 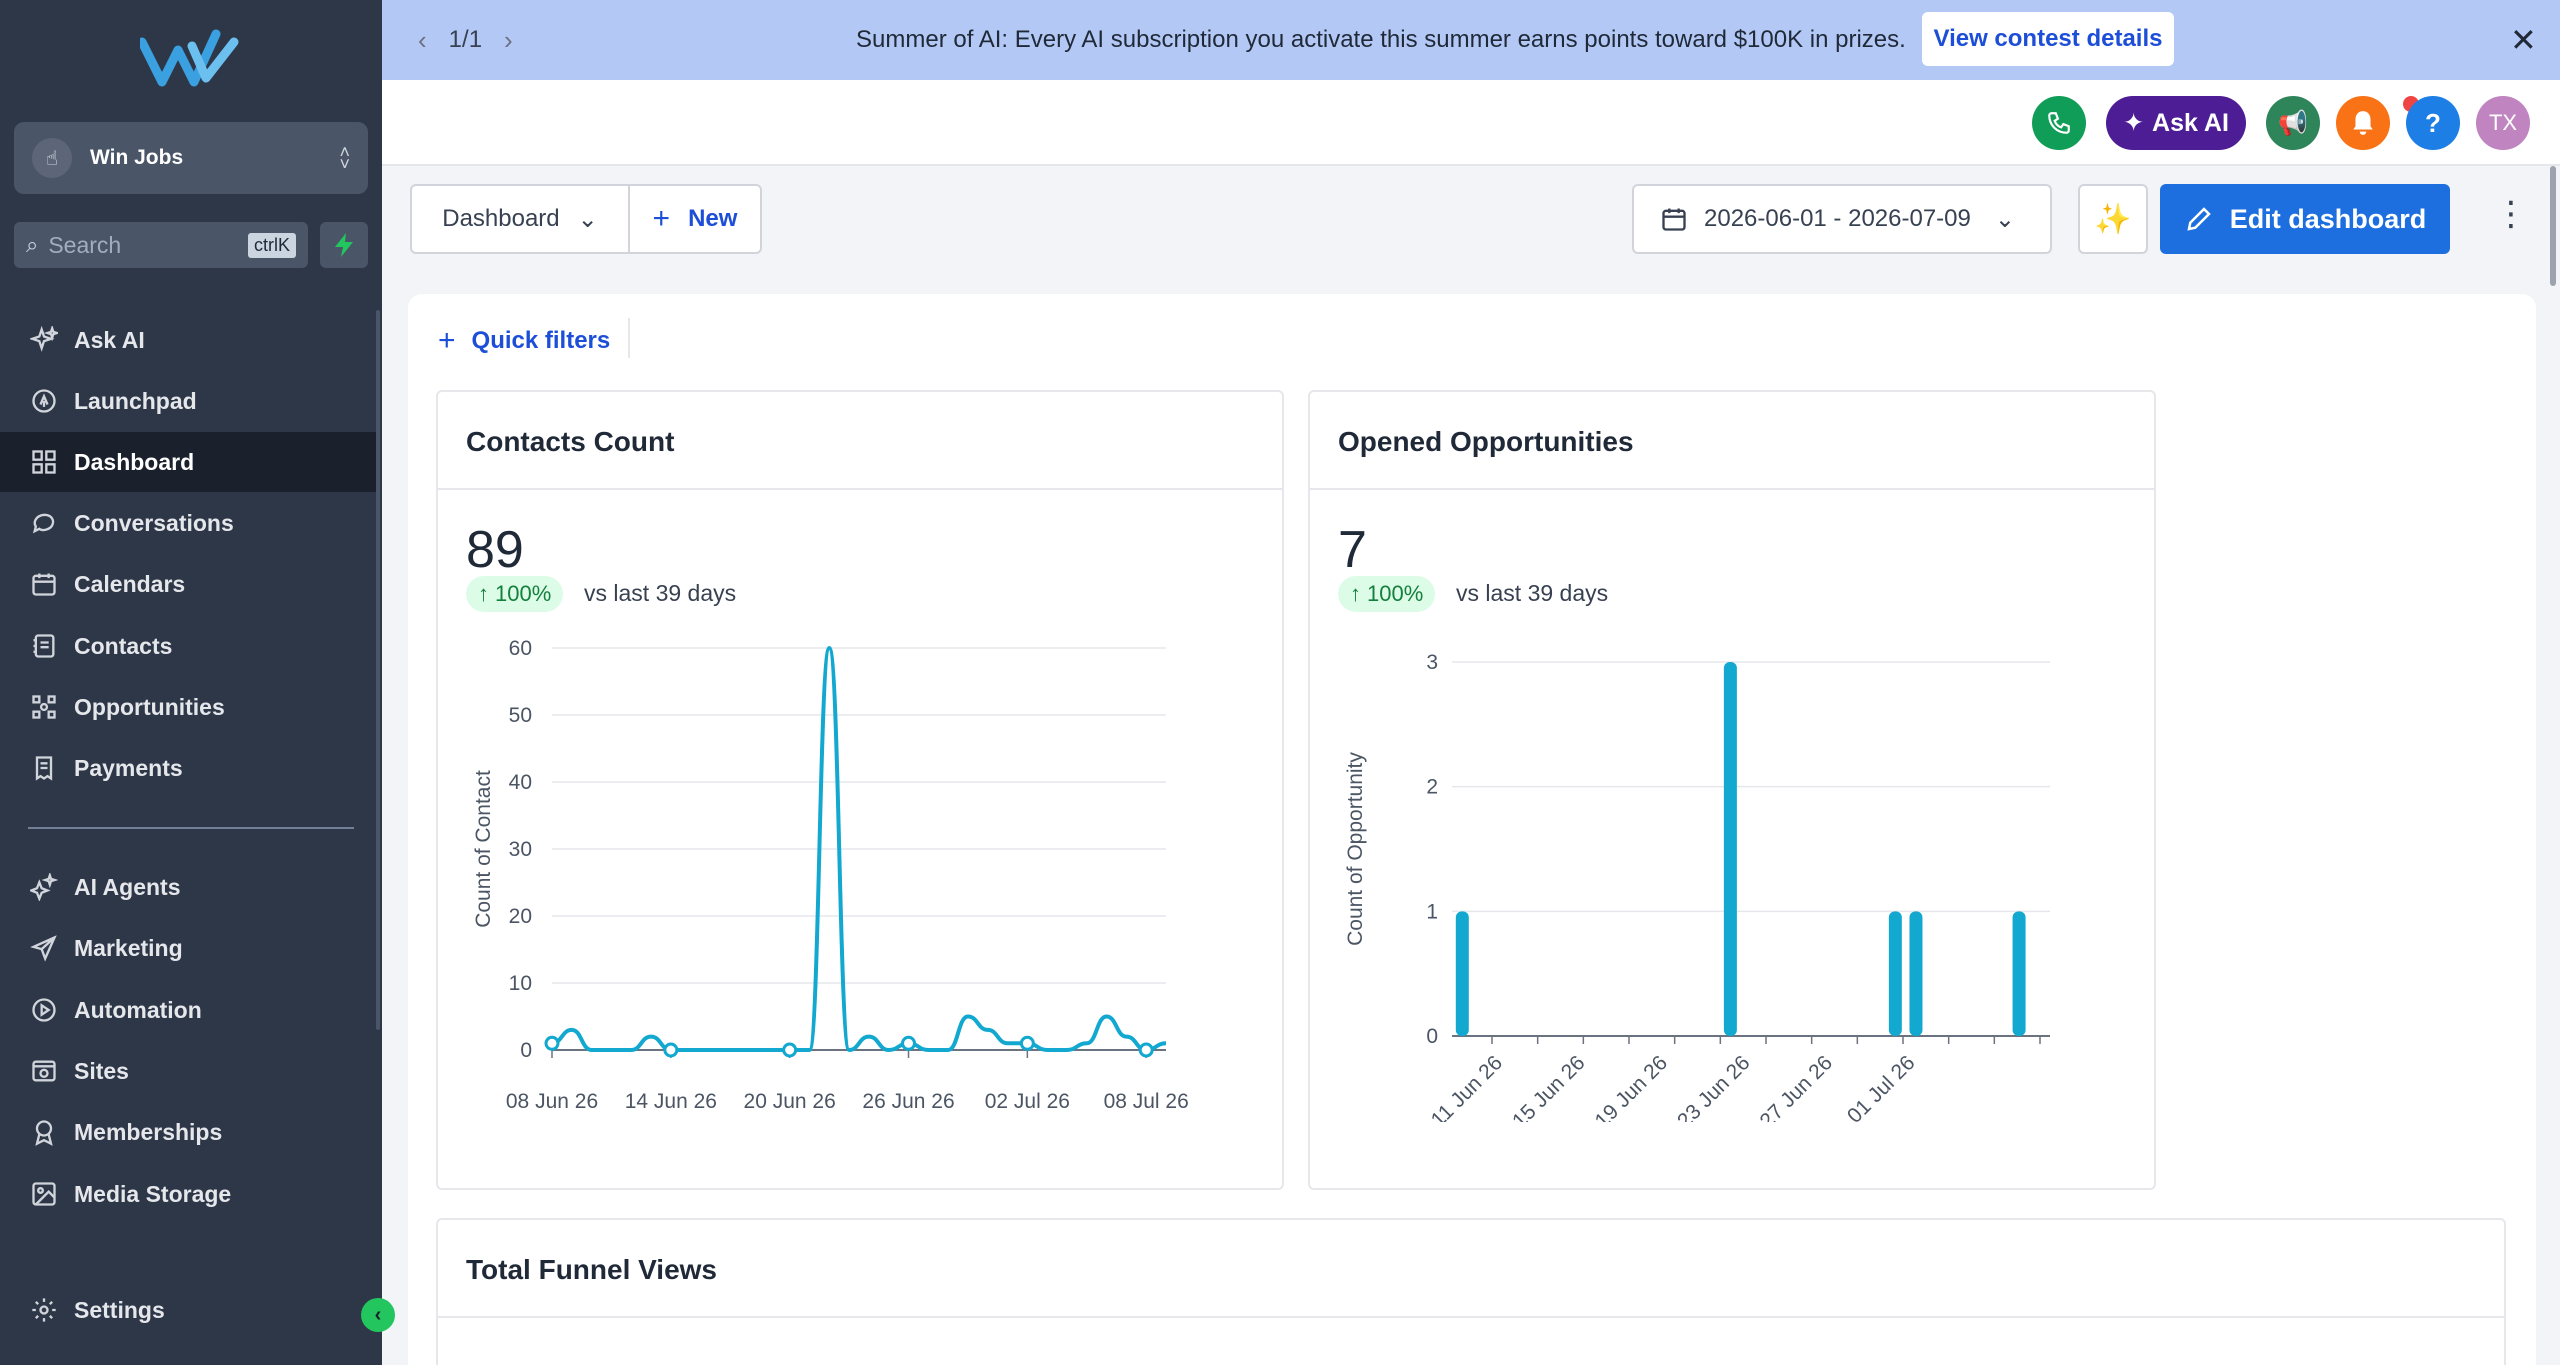 I want to click on sidebar-item-ai-agents: AI Agents, so click(x=188, y=887).